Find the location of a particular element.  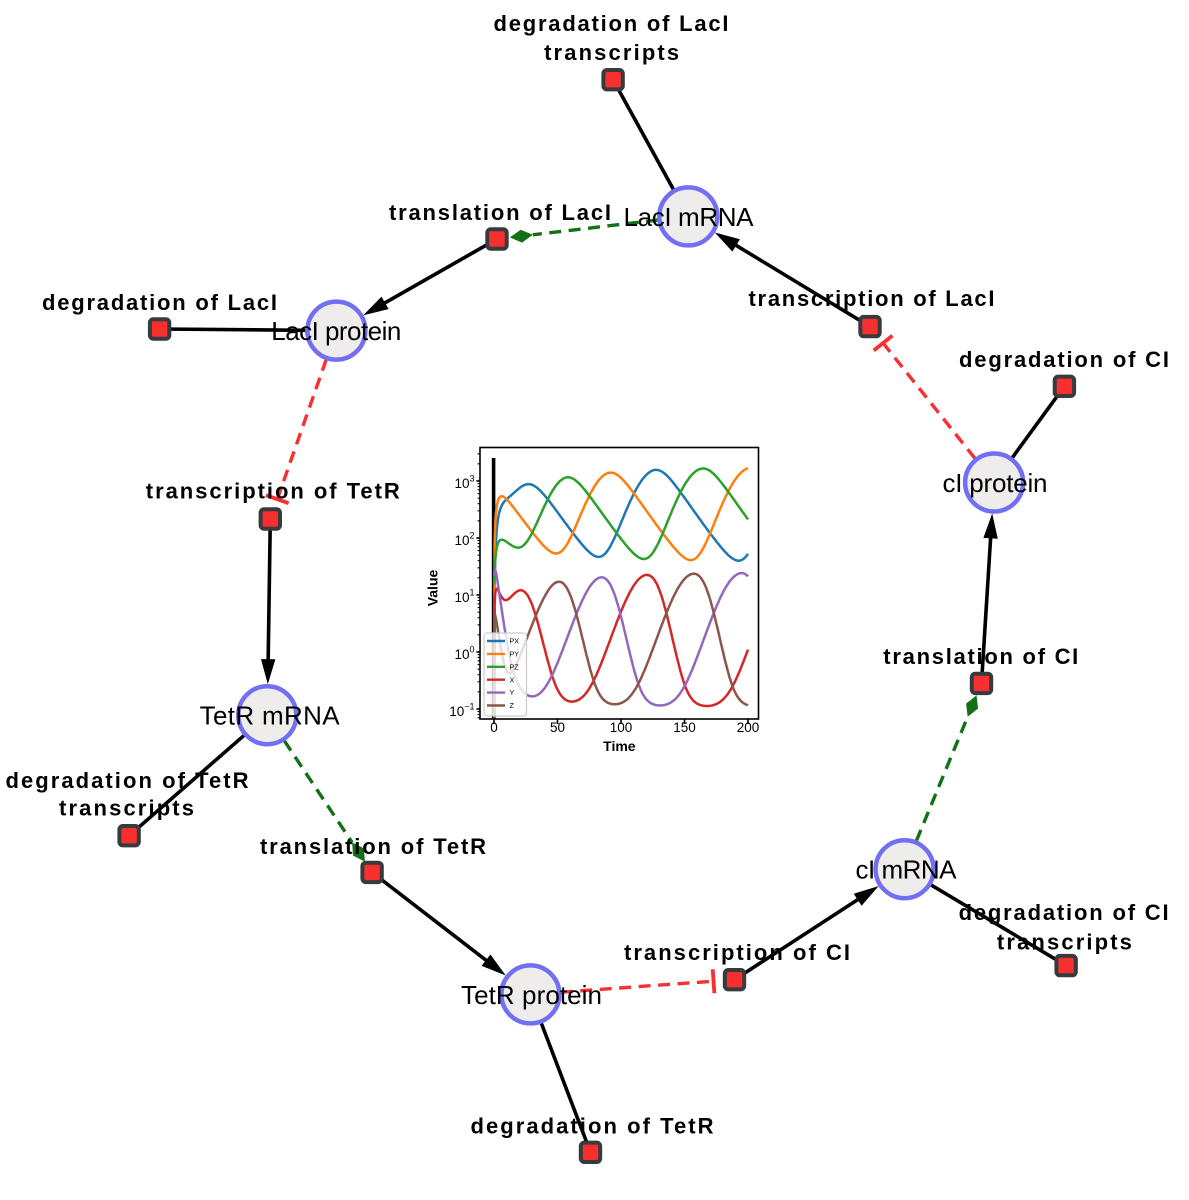

svg-text: 50 is located at coordinates (557, 727).